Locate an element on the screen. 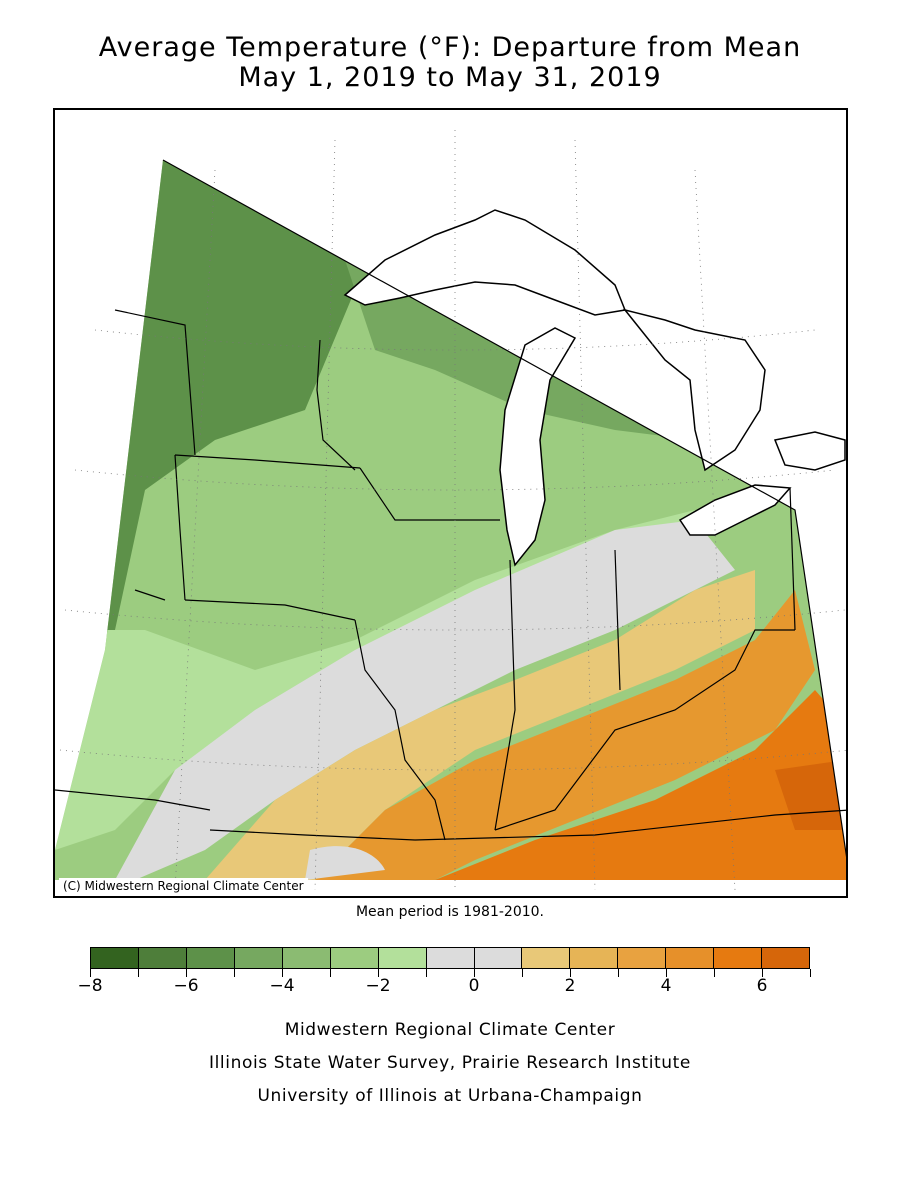  border-west-edge is located at coordinates (150, 595).